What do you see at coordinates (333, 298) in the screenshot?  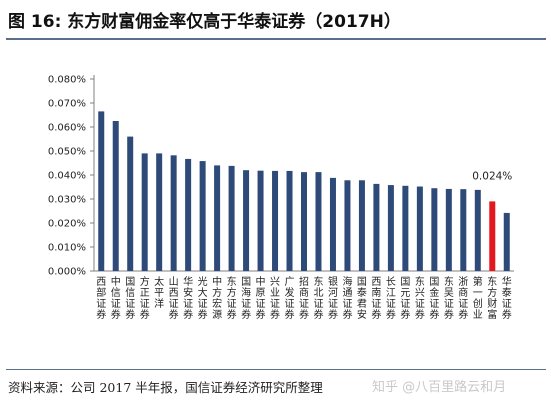 I see `x-tick-label: 银河证券` at bounding box center [333, 298].